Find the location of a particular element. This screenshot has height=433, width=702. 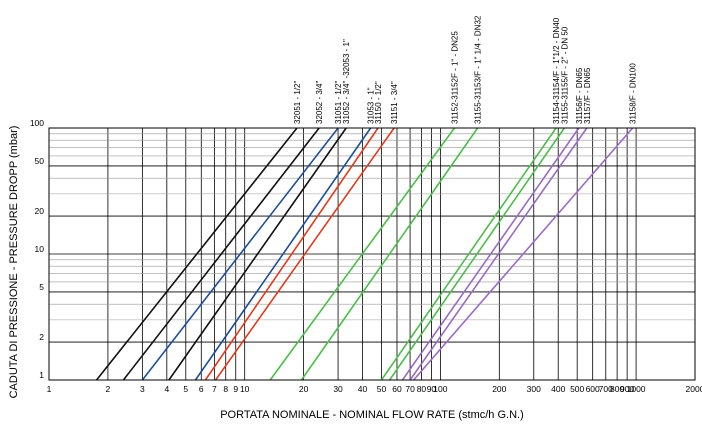

x-tick-label: 8 is located at coordinates (225, 389).